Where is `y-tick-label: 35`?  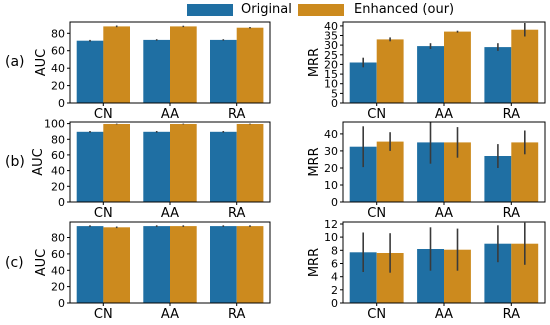
y-tick-label: 35 is located at coordinates (331, 36).